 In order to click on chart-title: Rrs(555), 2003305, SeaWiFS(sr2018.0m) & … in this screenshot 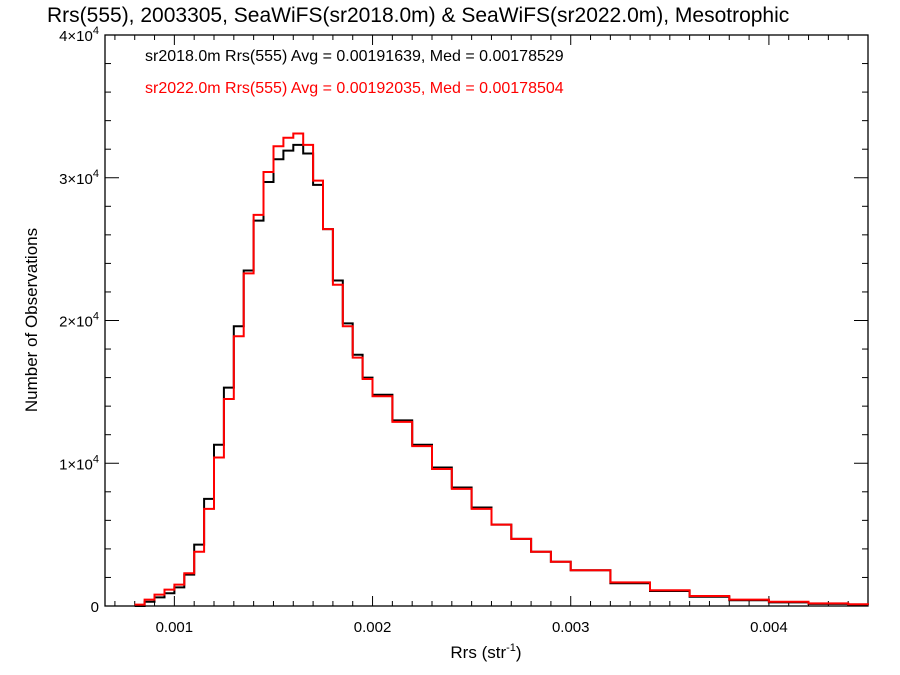, I will do `click(418, 15)`.